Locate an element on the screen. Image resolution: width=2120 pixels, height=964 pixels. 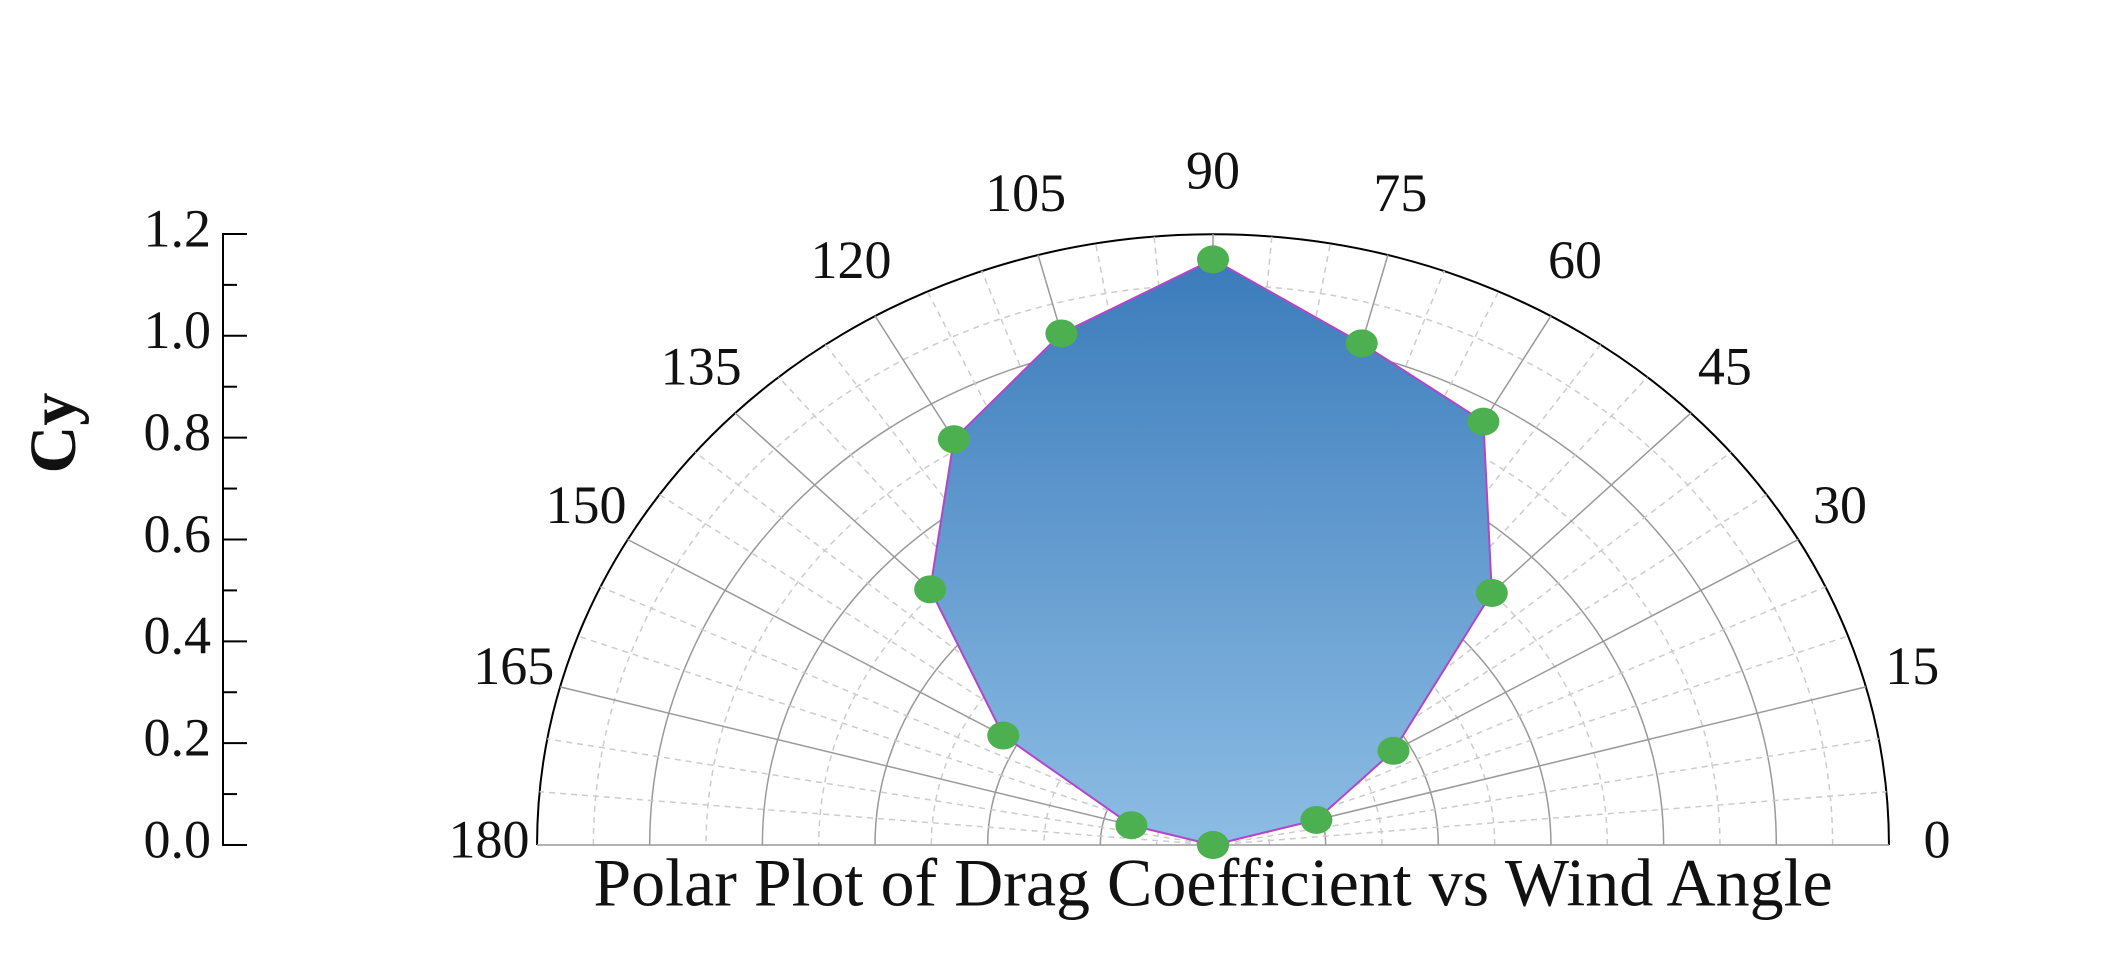
grid-spoke is located at coordinates (886, 766).